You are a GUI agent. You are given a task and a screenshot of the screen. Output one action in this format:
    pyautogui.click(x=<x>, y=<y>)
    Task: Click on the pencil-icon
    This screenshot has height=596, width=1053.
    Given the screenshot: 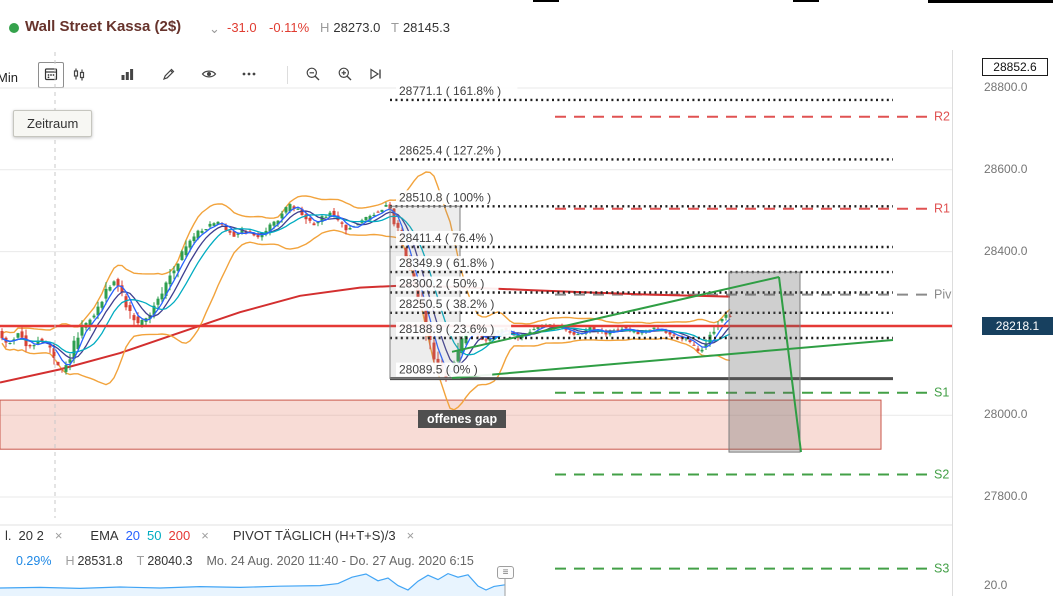 What is the action you would take?
    pyautogui.click(x=169, y=75)
    